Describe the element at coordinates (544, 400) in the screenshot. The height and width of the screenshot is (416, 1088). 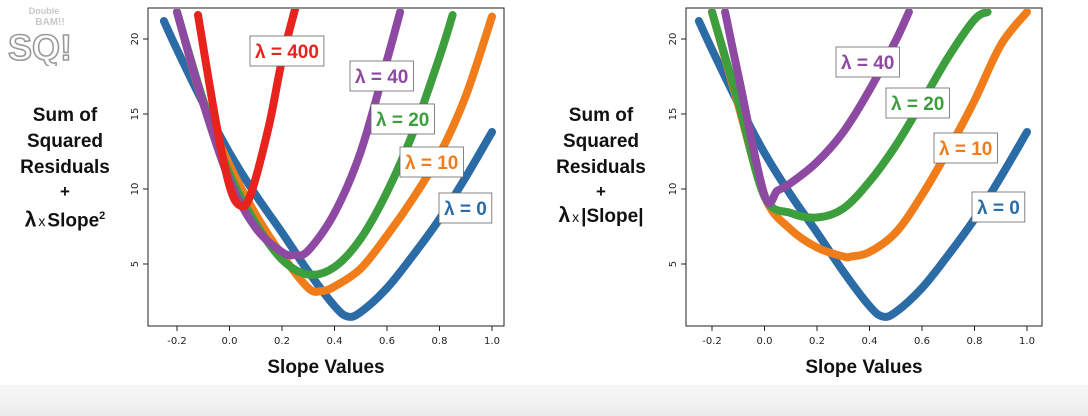
I see `bottom-strip` at that location.